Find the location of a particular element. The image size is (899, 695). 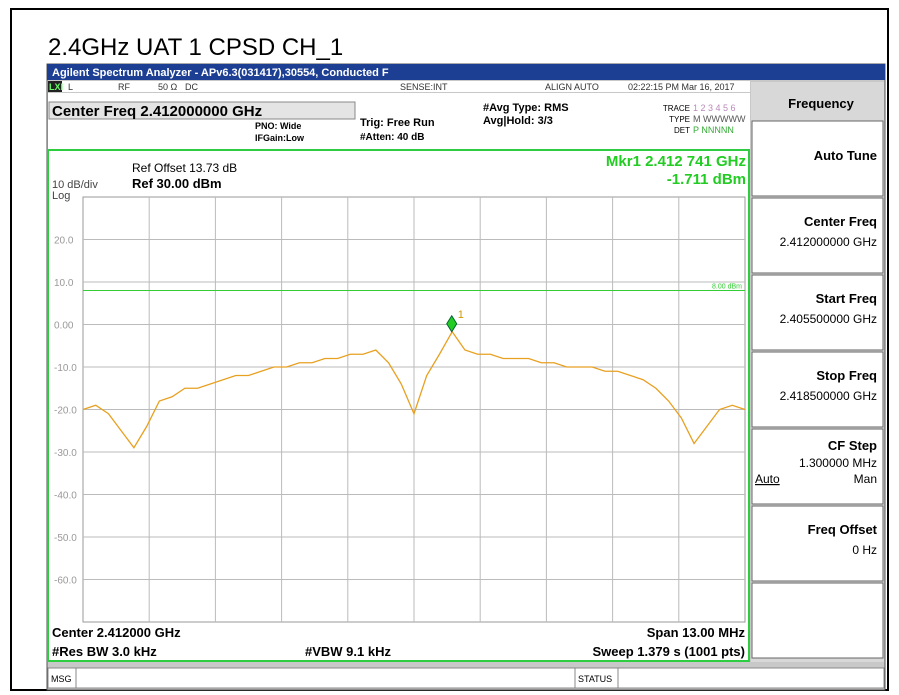

ref-level: Ref 30.00 dBm is located at coordinates (177, 183).